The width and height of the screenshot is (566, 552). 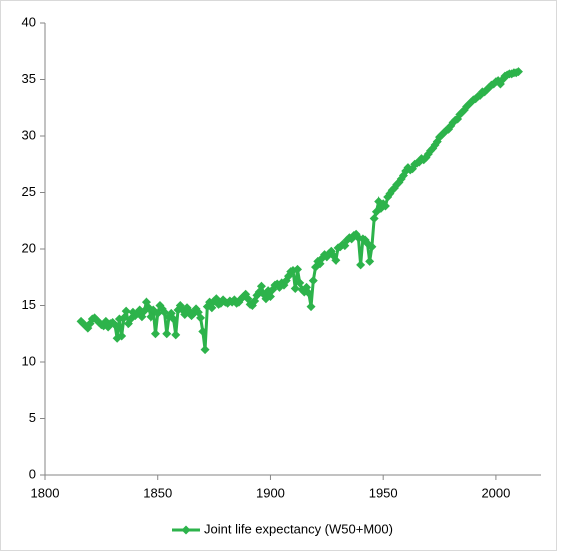 I want to click on x-tick-label: 1850, so click(x=157, y=492).